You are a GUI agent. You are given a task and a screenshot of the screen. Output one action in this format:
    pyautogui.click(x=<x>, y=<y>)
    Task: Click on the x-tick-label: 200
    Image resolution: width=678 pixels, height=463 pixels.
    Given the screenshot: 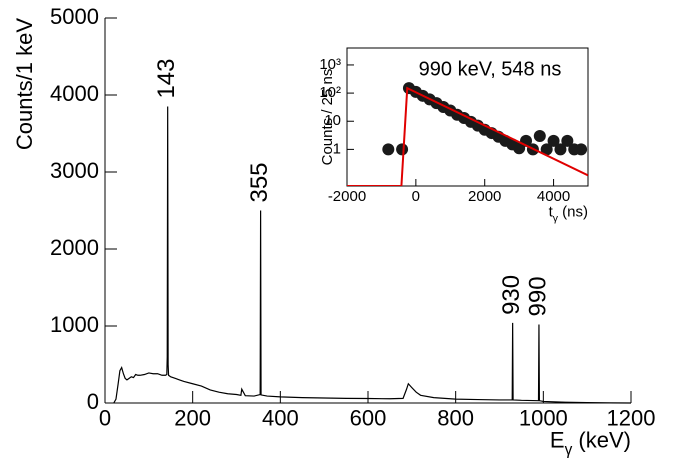 What is the action you would take?
    pyautogui.click(x=192, y=417)
    